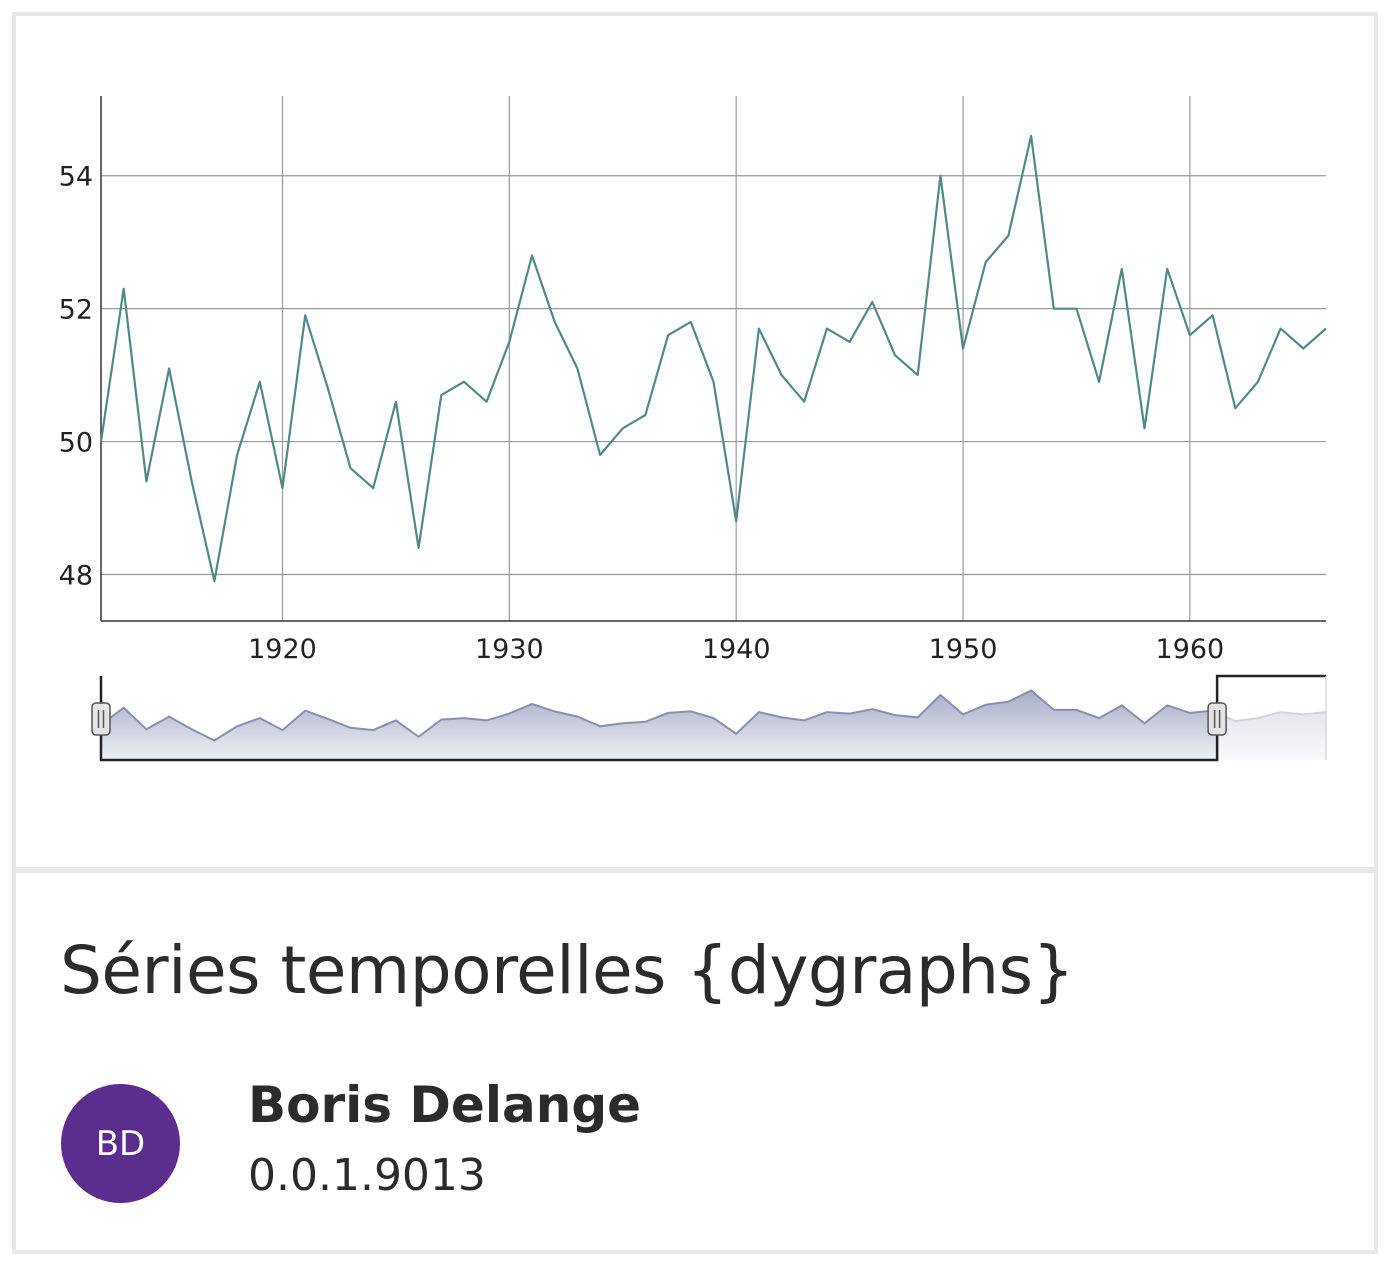 The width and height of the screenshot is (1394, 1266). Describe the element at coordinates (76, 443) in the screenshot. I see `y-tick-label: 50` at that location.